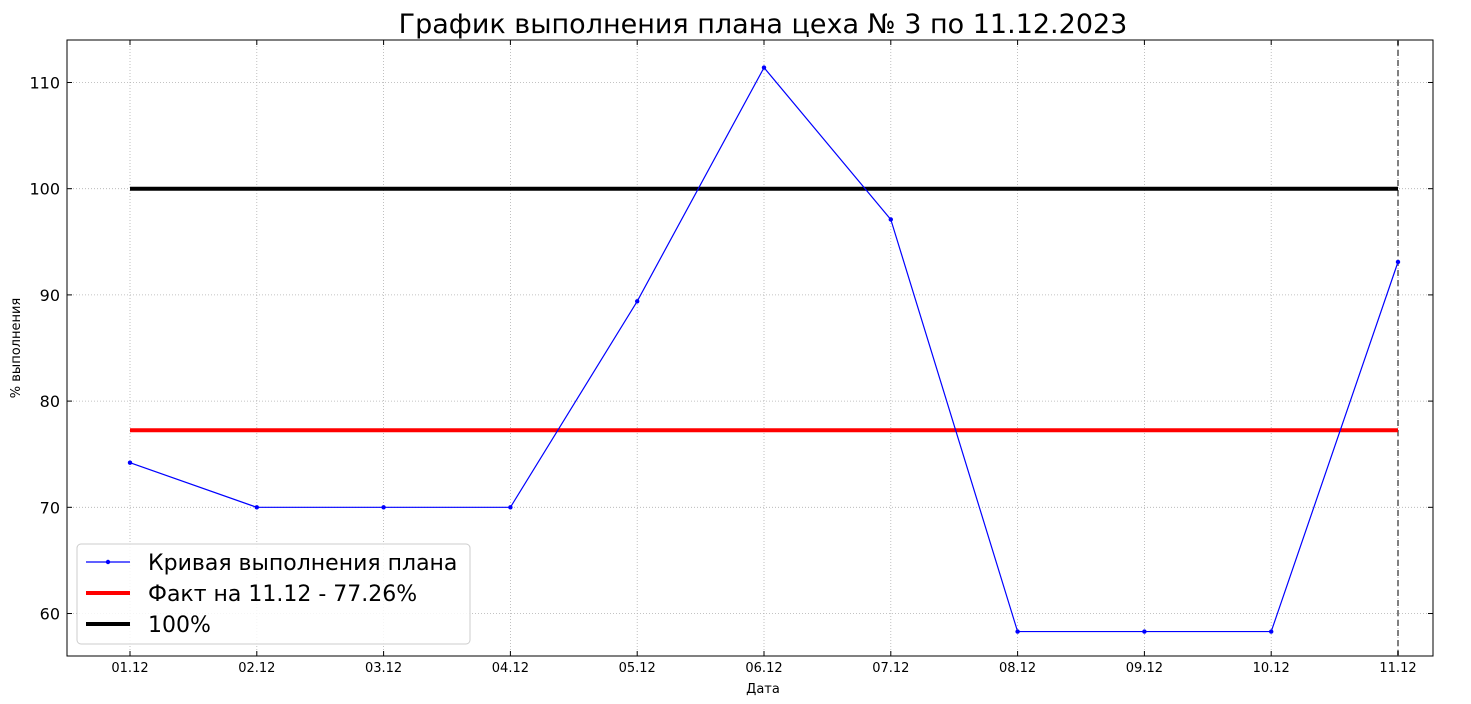 The width and height of the screenshot is (1471, 704). Describe the element at coordinates (108, 562) in the screenshot. I see `legend-marker-plan-curve` at that location.